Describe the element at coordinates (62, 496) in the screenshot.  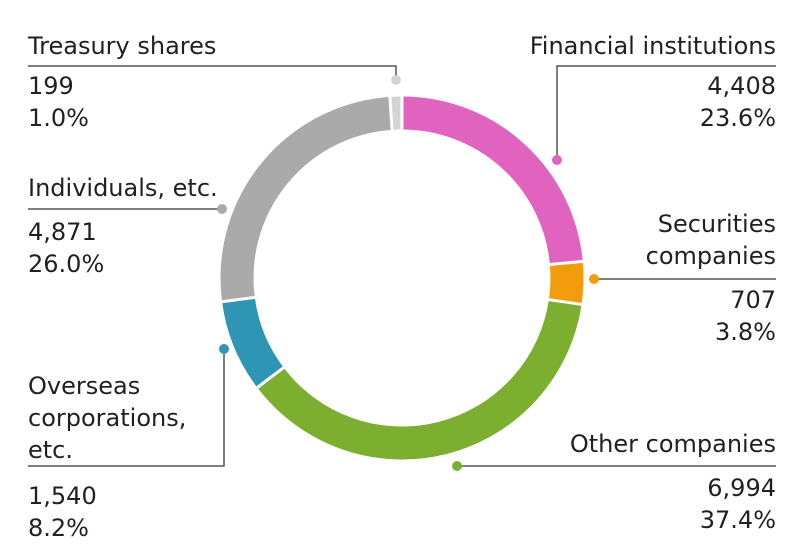
I see `slice-value-overseas-corporations: 1,540` at that location.